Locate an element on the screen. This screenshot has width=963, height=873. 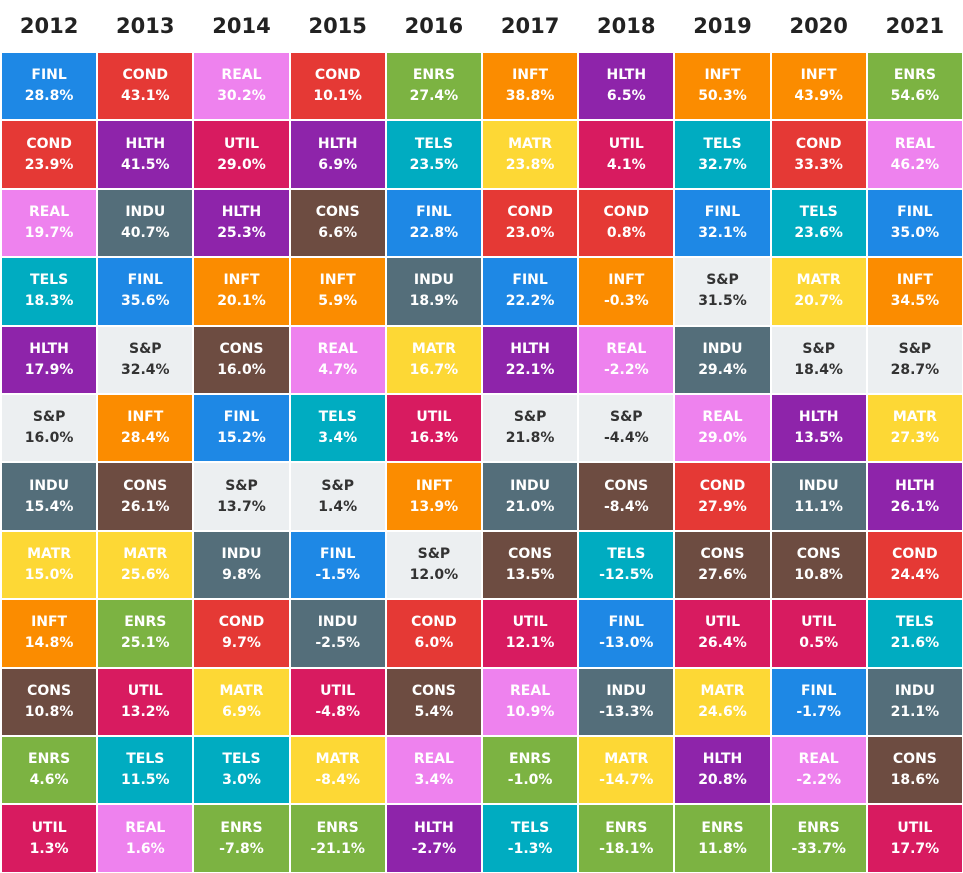
cell-2016-rank-2: TELS 23.5% is located at coordinates (433, 154).